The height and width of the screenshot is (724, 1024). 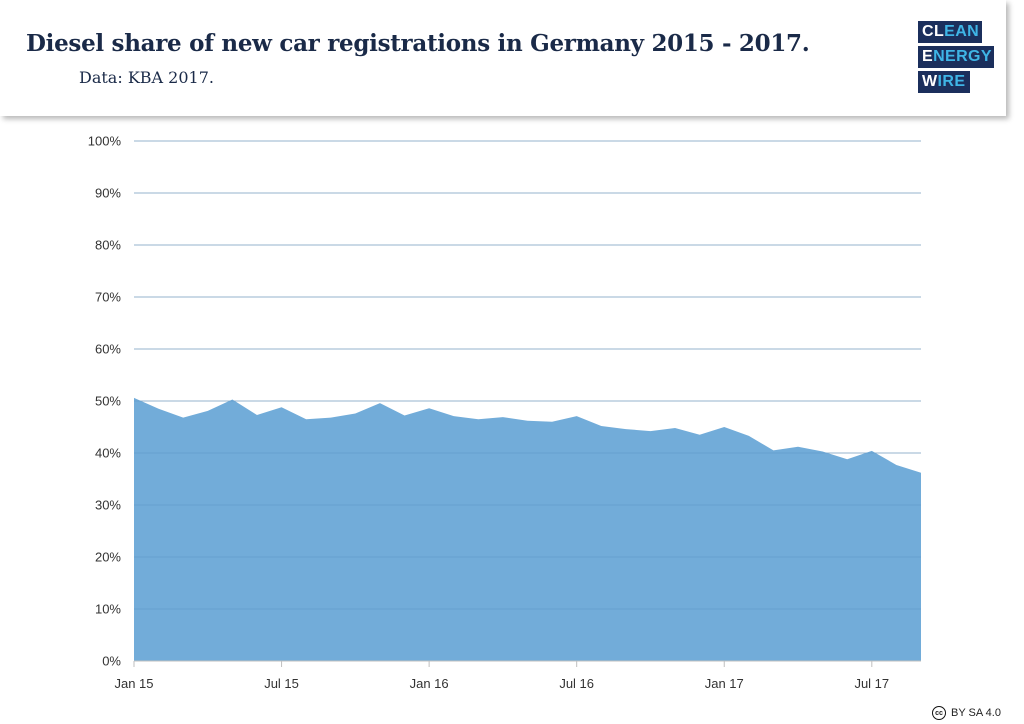 What do you see at coordinates (939, 713) in the screenshot?
I see `creative-commons-icon: cc` at bounding box center [939, 713].